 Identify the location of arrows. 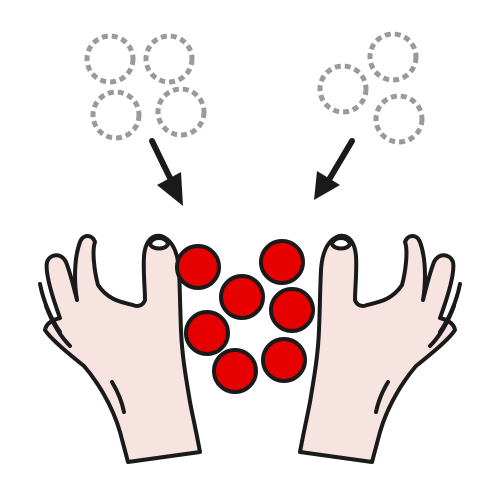
(252, 172).